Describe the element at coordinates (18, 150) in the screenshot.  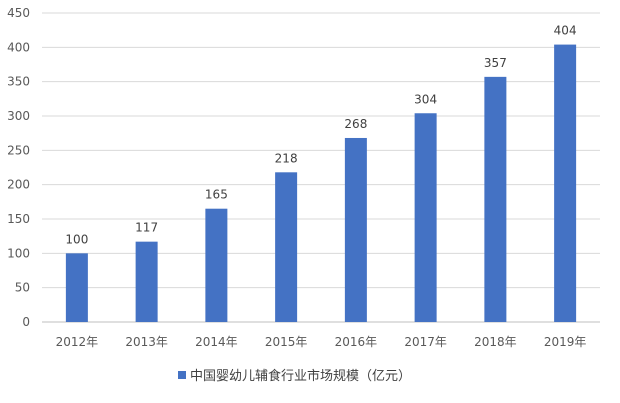
I see `y-tick-label: 250` at that location.